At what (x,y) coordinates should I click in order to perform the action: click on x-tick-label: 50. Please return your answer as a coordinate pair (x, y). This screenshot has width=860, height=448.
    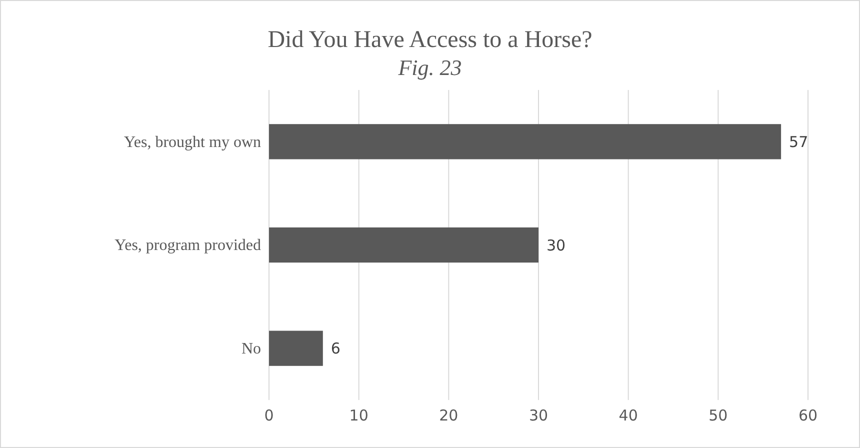
    Looking at the image, I should click on (718, 415).